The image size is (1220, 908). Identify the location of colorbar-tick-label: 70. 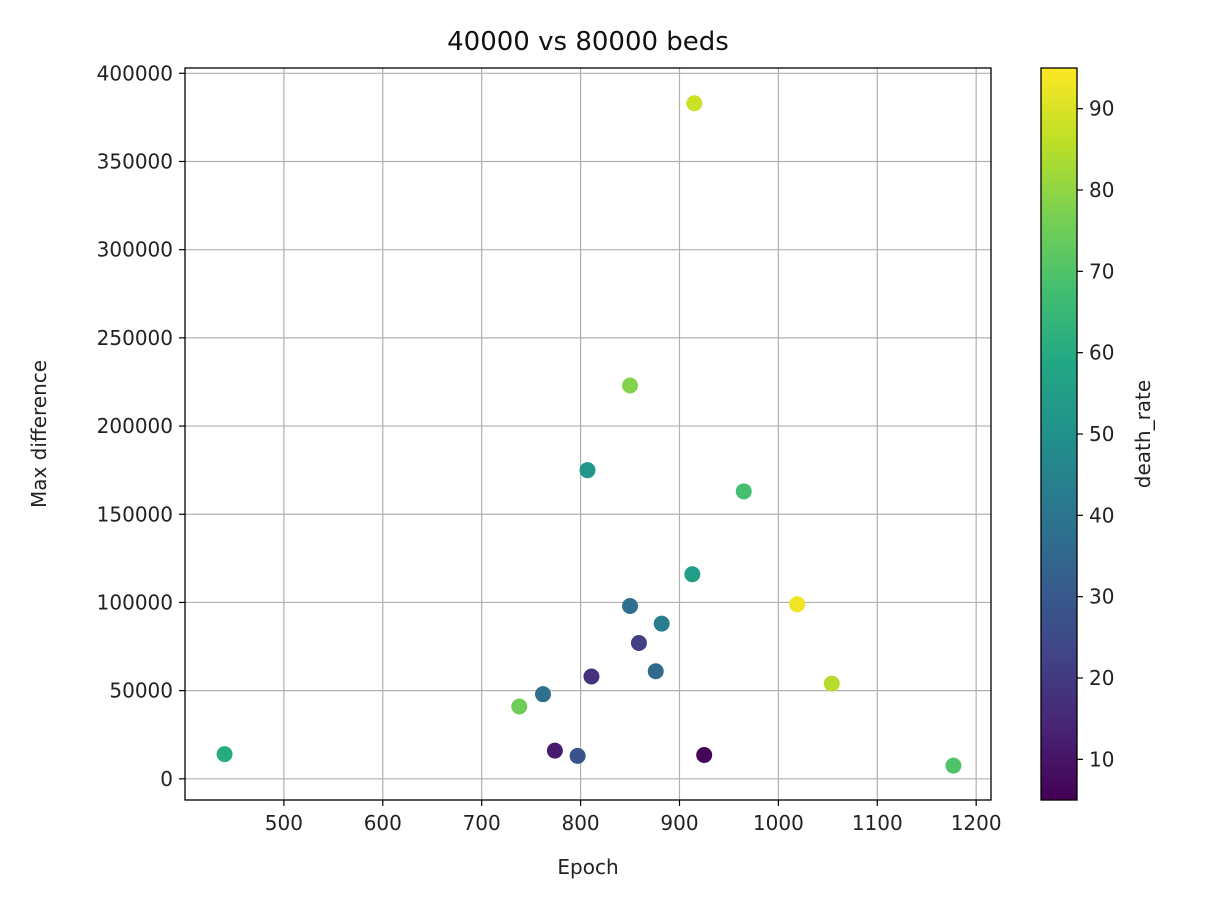
(1101, 271).